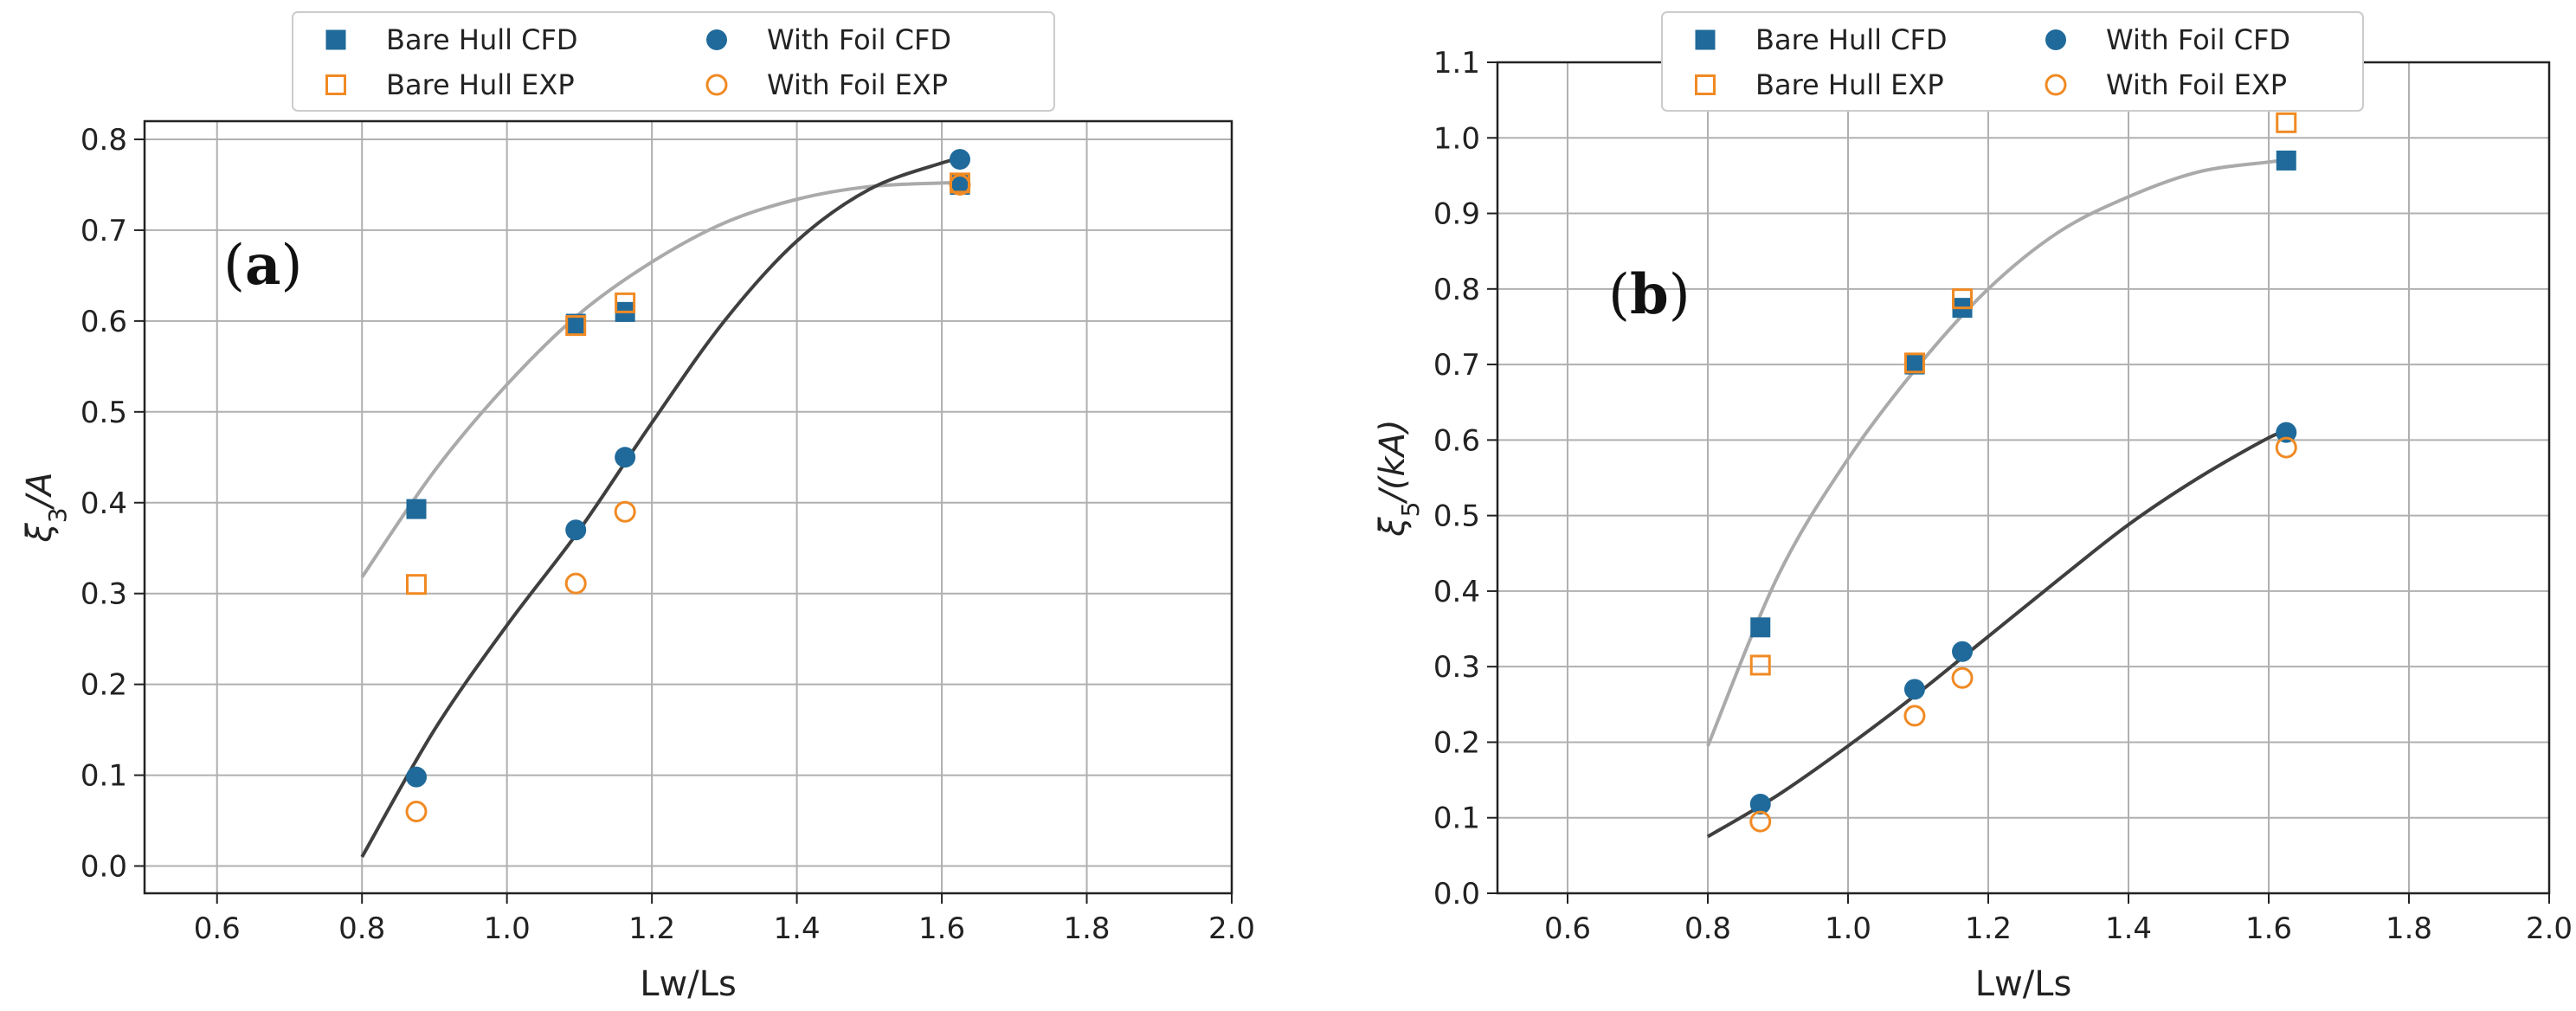 This screenshot has height=1011, width=2576. I want to click on x-axis-label: Lw/Ls, so click(2023, 984).